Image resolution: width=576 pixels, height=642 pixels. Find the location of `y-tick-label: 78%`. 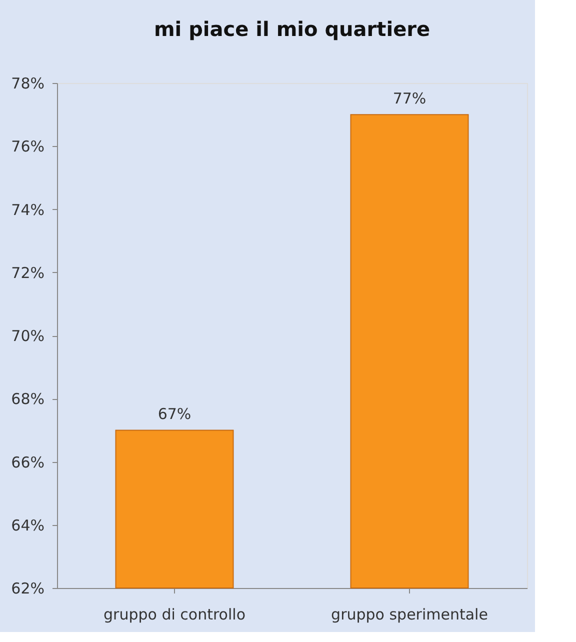

y-tick-label: 78% is located at coordinates (27, 83).